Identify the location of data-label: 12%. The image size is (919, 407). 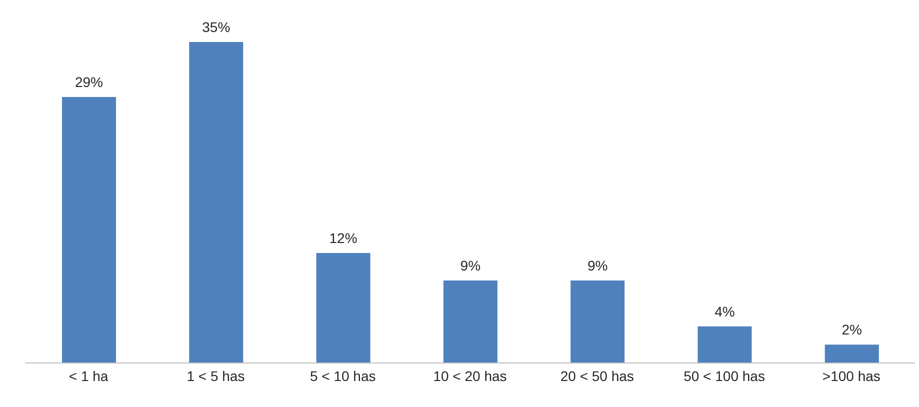
(343, 238).